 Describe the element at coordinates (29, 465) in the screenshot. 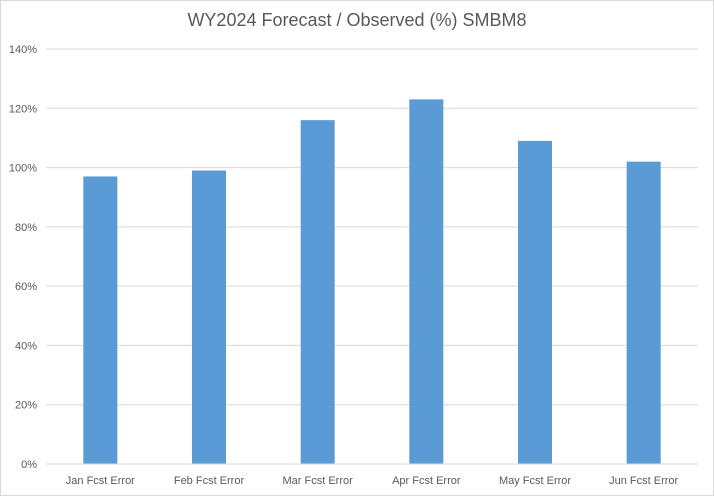

I see `y-tick-label: 0%` at that location.